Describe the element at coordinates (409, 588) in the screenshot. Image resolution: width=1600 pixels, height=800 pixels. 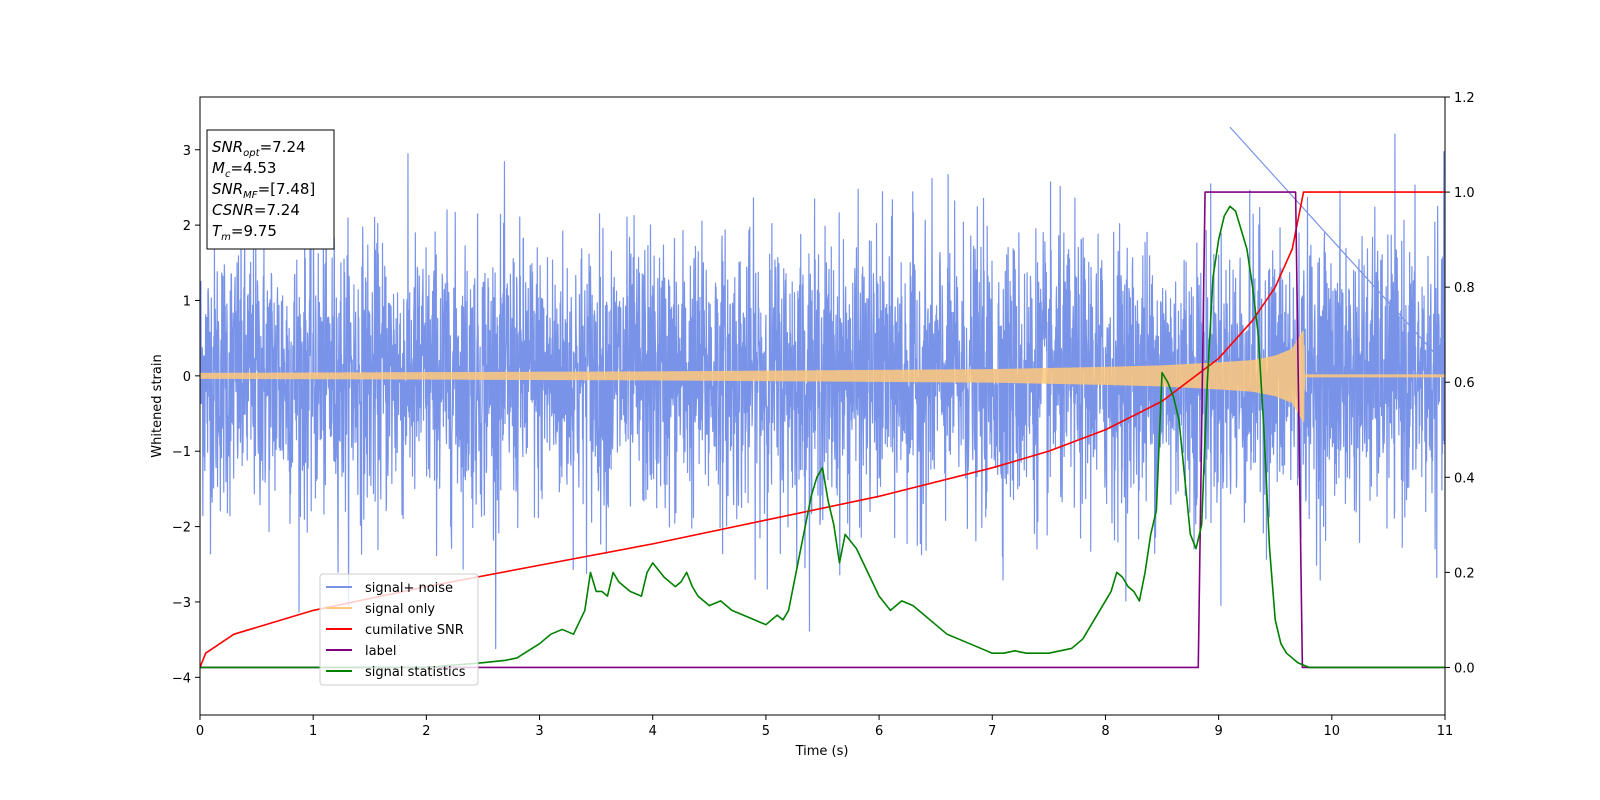
I see `legend-label: signal+ noise` at that location.